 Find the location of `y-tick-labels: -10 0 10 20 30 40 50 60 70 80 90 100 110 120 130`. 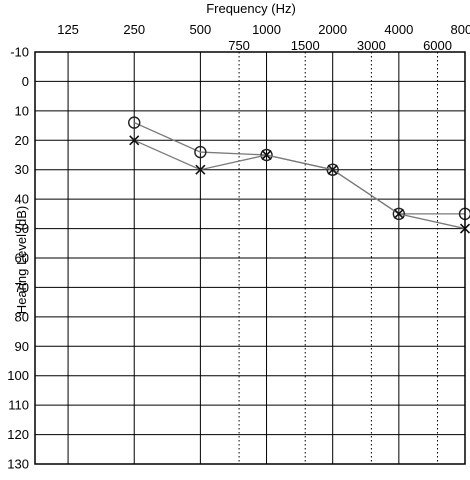

y-tick-labels: -10 0 10 20 30 40 50 60 70 80 90 100 110 120 130 is located at coordinates (18, 258).